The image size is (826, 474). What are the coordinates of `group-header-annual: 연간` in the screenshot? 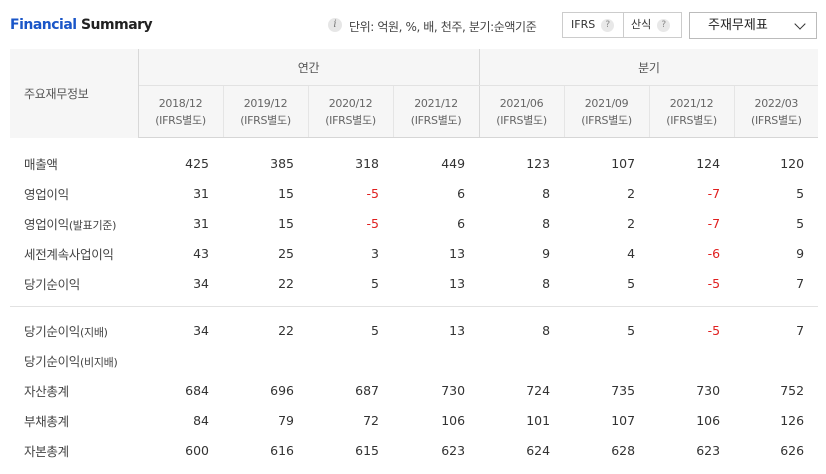 It's located at (309, 67).